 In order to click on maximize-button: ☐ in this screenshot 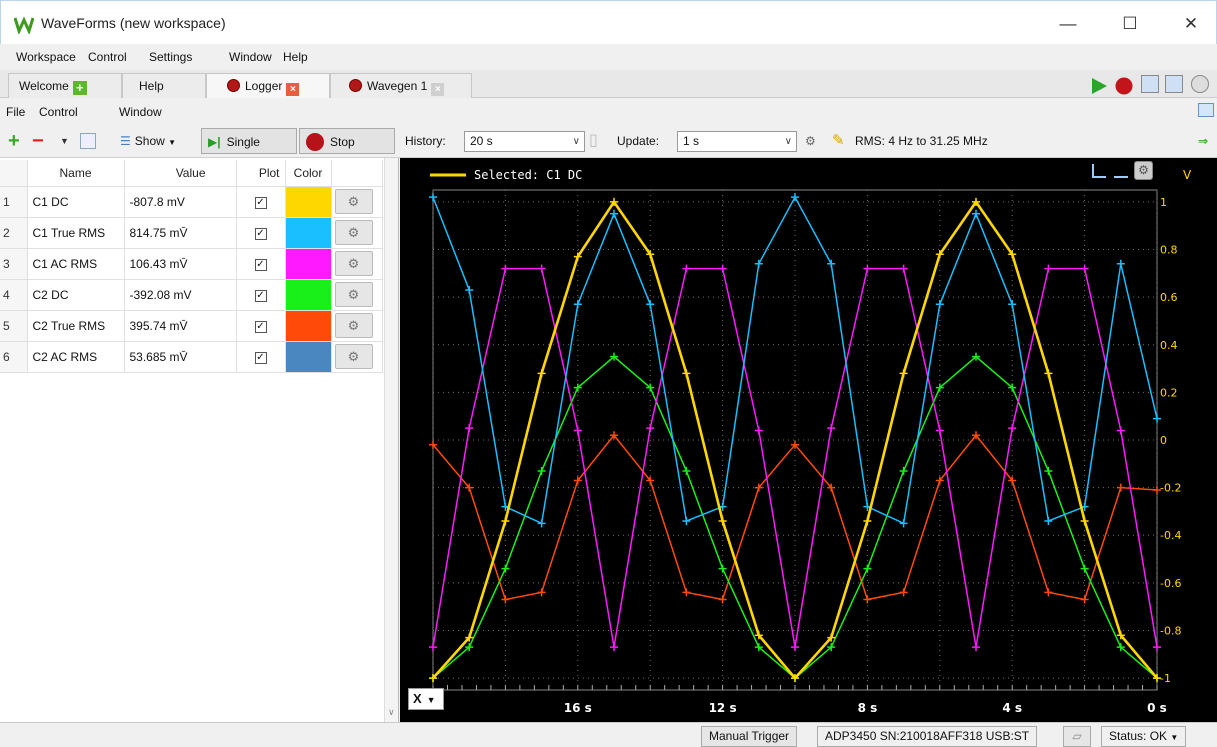, I will do `click(1130, 23)`.